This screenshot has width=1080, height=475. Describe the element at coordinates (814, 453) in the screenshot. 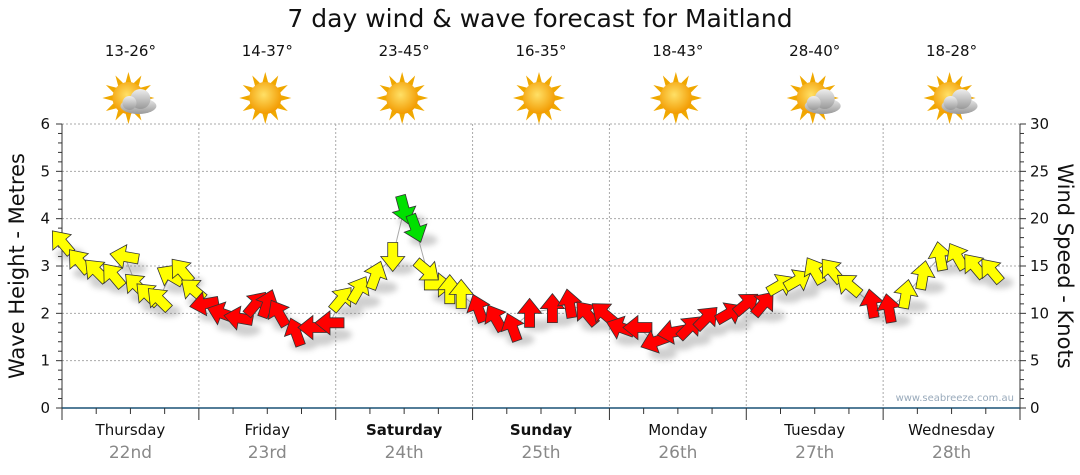

I see `date-label: 27th` at that location.